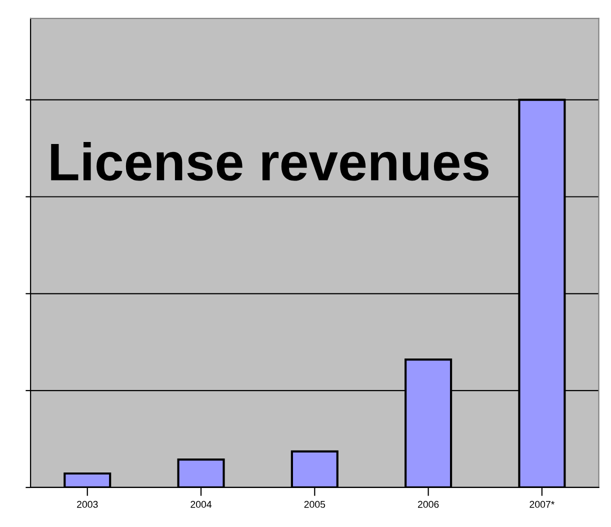 This screenshot has width=611, height=527. I want to click on x-tick-label: 2006, so click(428, 504).